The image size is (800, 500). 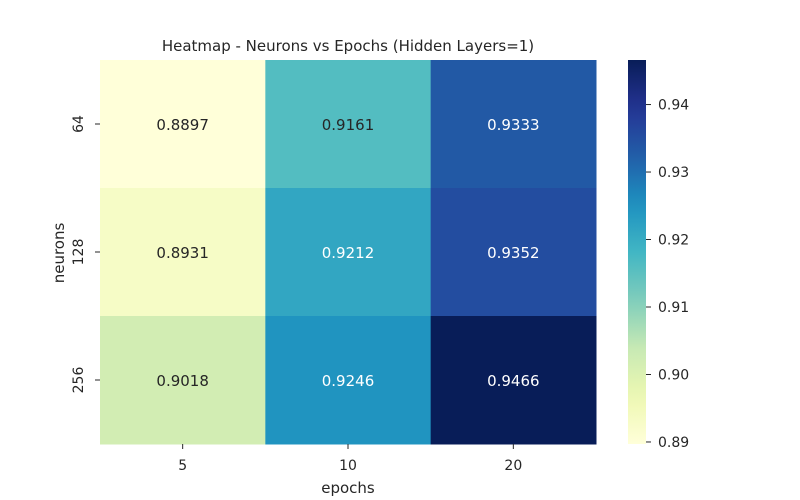 What do you see at coordinates (79, 124) in the screenshot?
I see `y-tick-label: 64` at bounding box center [79, 124].